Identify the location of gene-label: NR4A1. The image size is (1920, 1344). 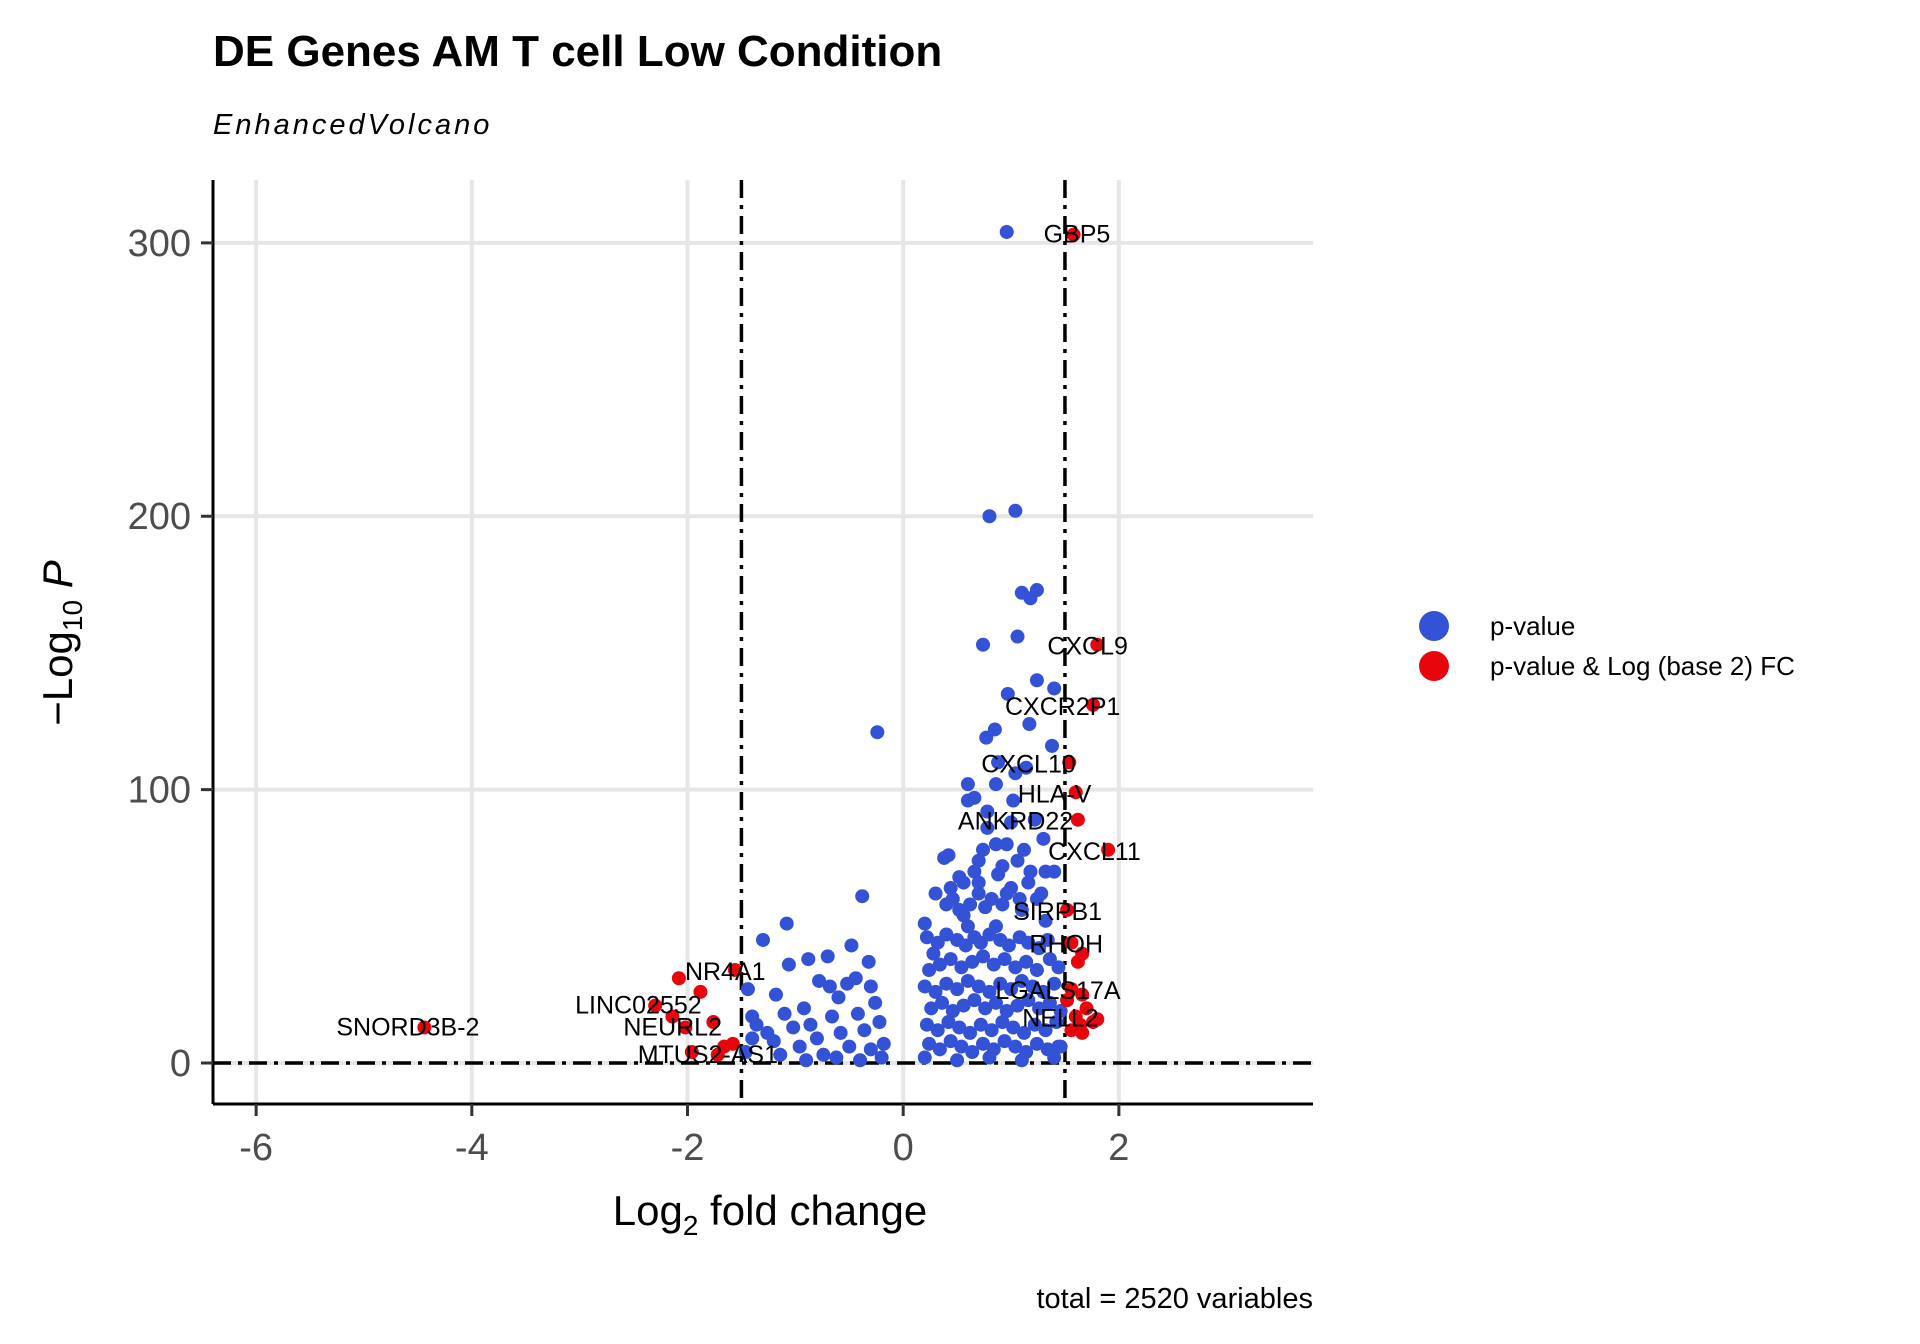
(725, 972).